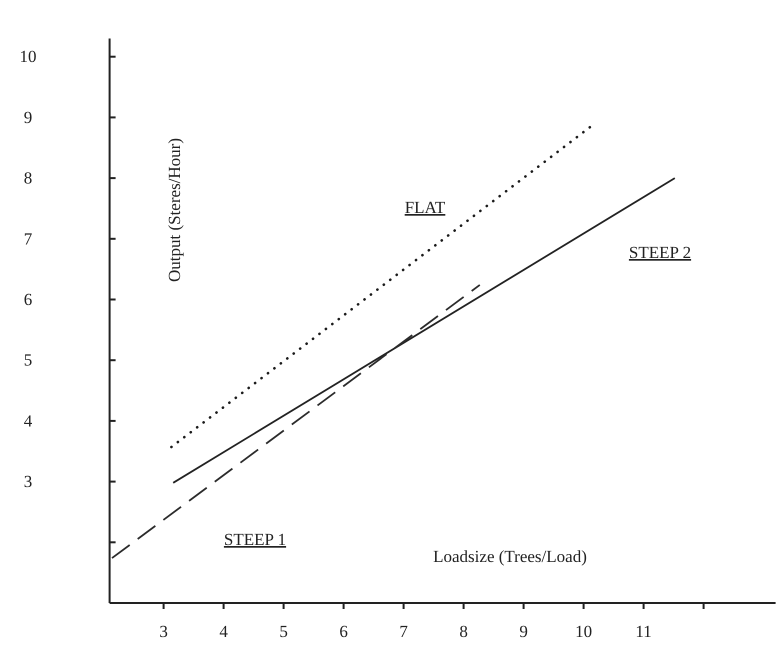  Describe the element at coordinates (583, 632) in the screenshot. I see `x-tick-label: 10` at that location.